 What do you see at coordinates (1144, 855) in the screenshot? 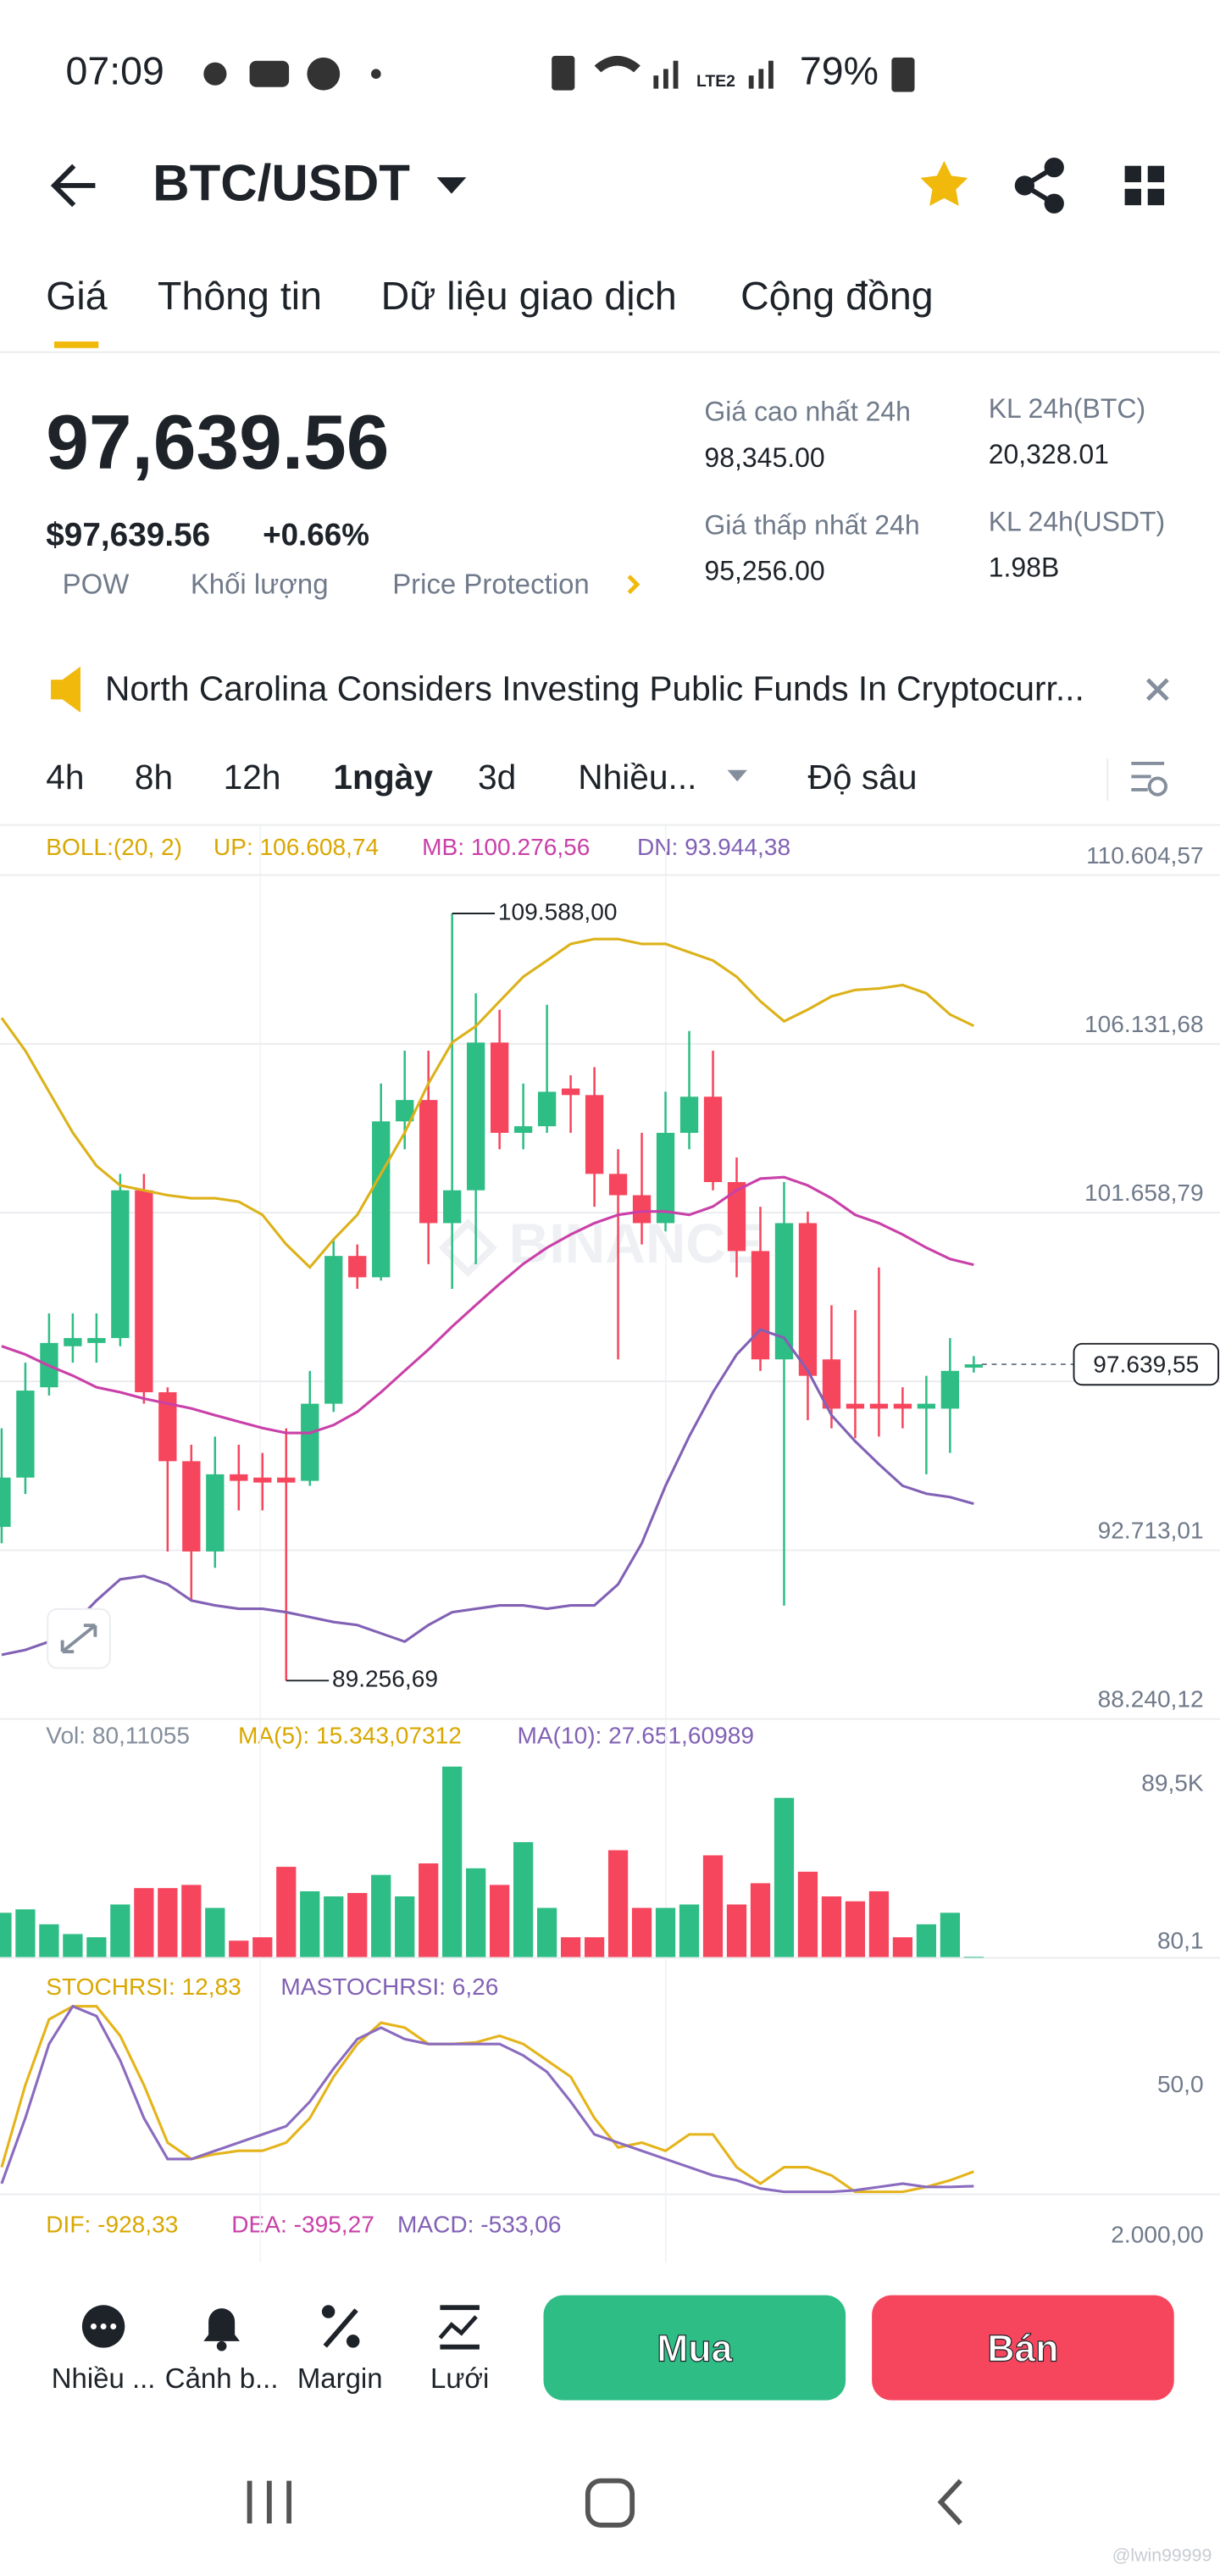
I see `y-tick-label: 110.604,57` at bounding box center [1144, 855].